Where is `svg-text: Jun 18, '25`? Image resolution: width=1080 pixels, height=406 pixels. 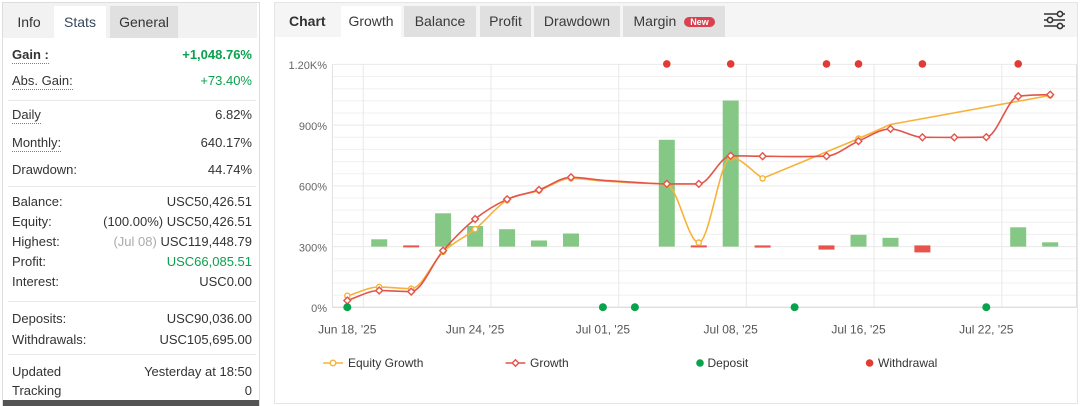 svg-text: Jun 18, '25 is located at coordinates (347, 330).